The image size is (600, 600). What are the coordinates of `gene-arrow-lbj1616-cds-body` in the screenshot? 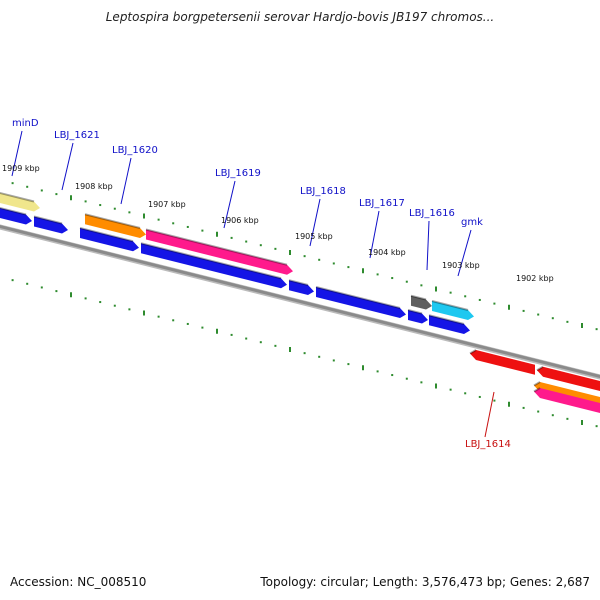 It's located at (418, 317).